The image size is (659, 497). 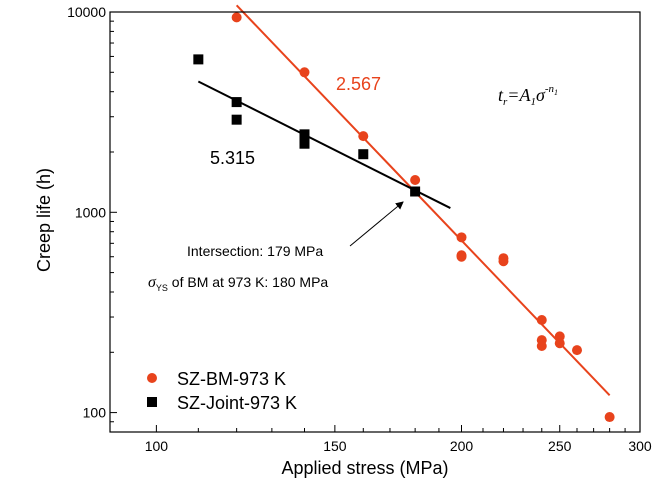 I want to click on joint-slope-label: 5.315, so click(x=232, y=158).